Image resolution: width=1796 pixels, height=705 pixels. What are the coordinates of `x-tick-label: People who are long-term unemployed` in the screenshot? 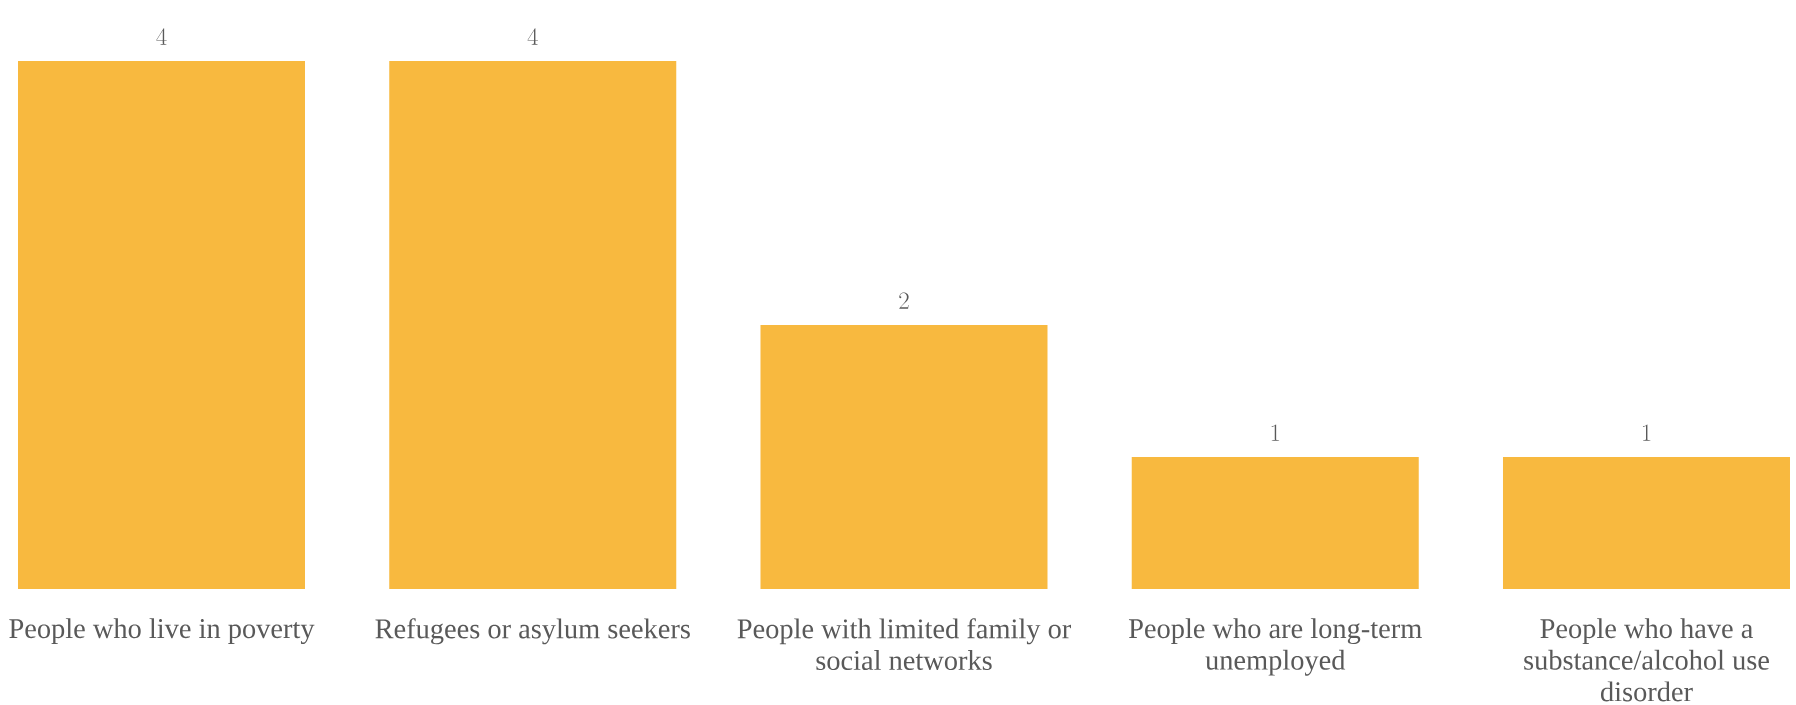 It's located at (1275, 647).